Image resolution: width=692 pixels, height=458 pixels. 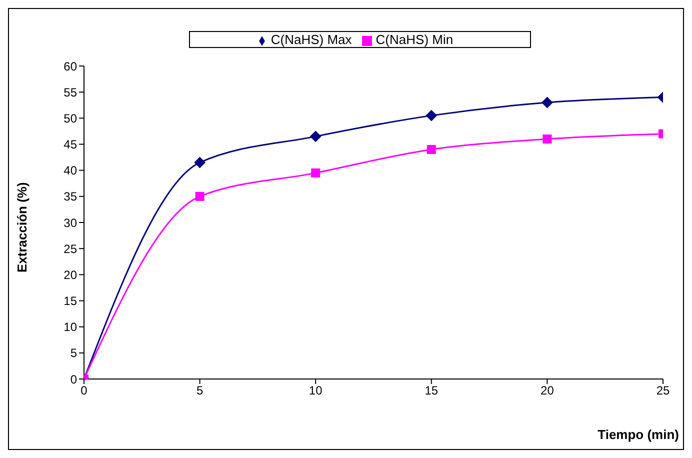 What do you see at coordinates (22, 227) in the screenshot?
I see `y-axis-title: Extracción (%)` at bounding box center [22, 227].